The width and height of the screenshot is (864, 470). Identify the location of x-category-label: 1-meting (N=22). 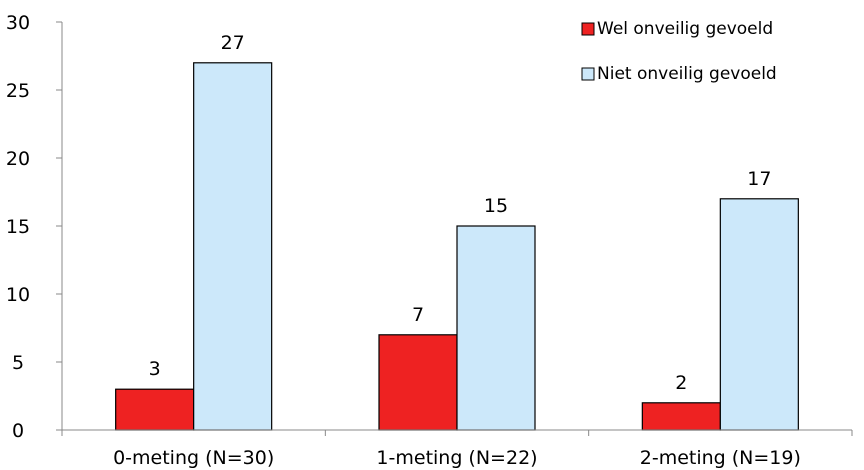
(456, 458).